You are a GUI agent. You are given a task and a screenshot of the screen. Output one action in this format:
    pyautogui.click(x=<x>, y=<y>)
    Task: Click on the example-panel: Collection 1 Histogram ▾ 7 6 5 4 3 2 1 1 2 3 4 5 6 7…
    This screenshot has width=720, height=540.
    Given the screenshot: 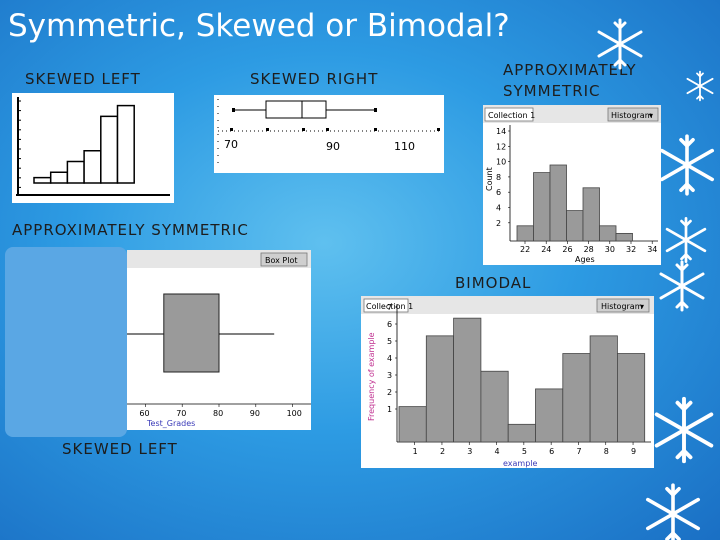 What is the action you would take?
    pyautogui.click(x=507, y=382)
    